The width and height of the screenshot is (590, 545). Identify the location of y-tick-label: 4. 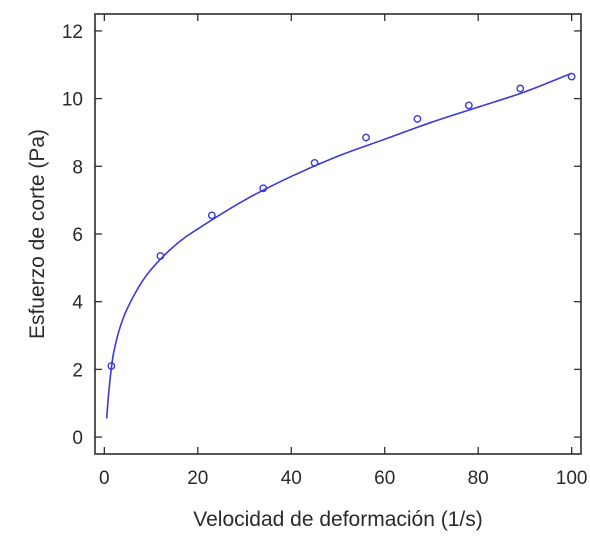
(77, 303).